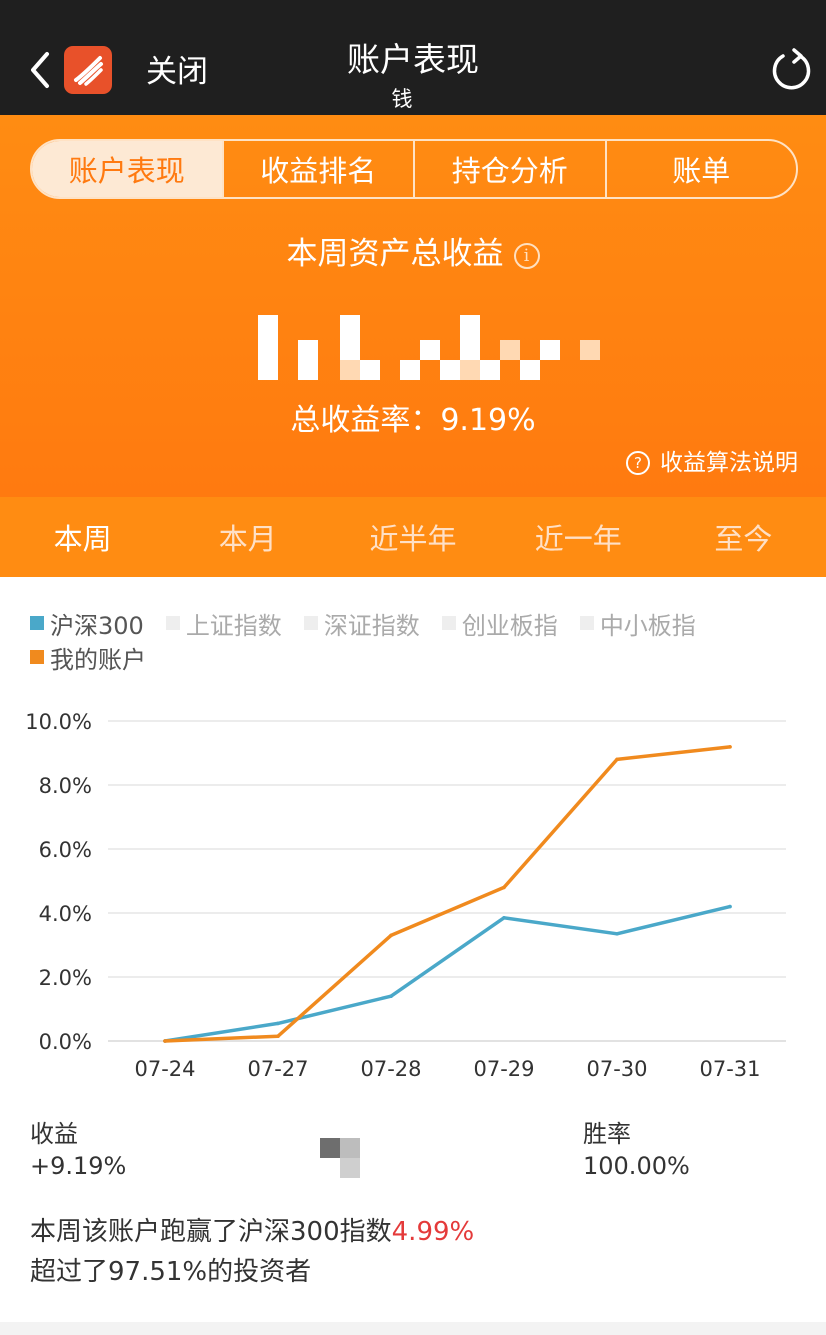  I want to click on legend-chinext: 创业板指, so click(499, 623).